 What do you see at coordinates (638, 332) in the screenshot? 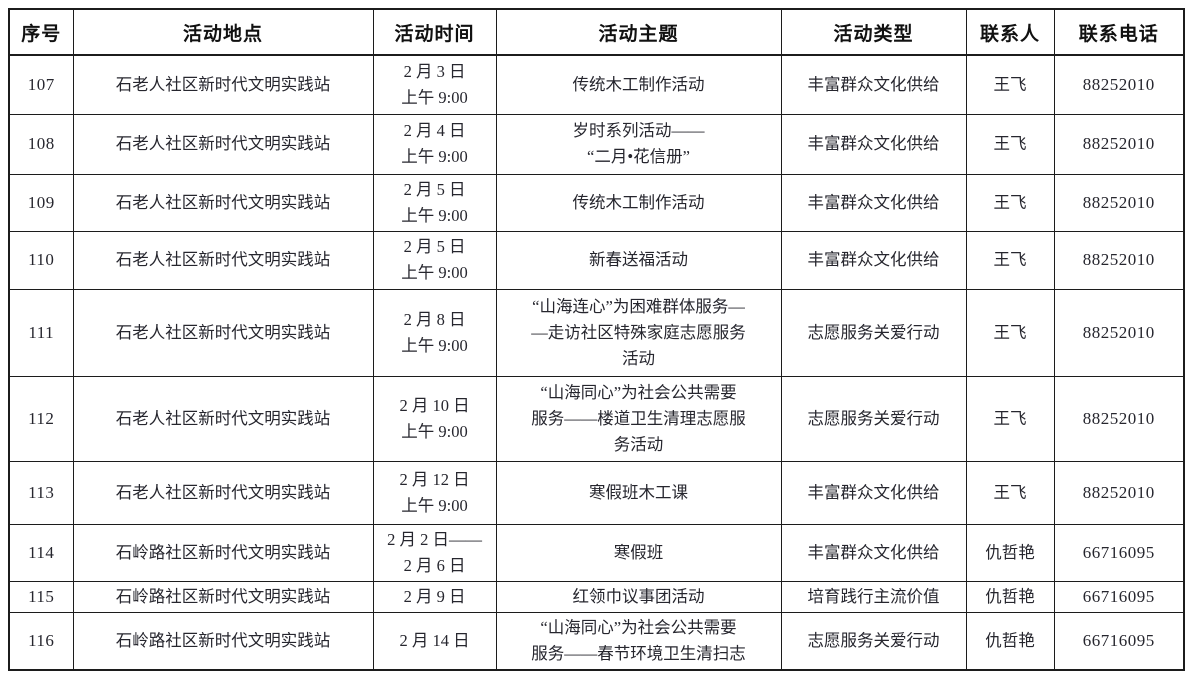
I see `cell-theme: “山海连心”为困难群体服务— —走访社区特殊家庭志愿服务 活动` at bounding box center [638, 332].